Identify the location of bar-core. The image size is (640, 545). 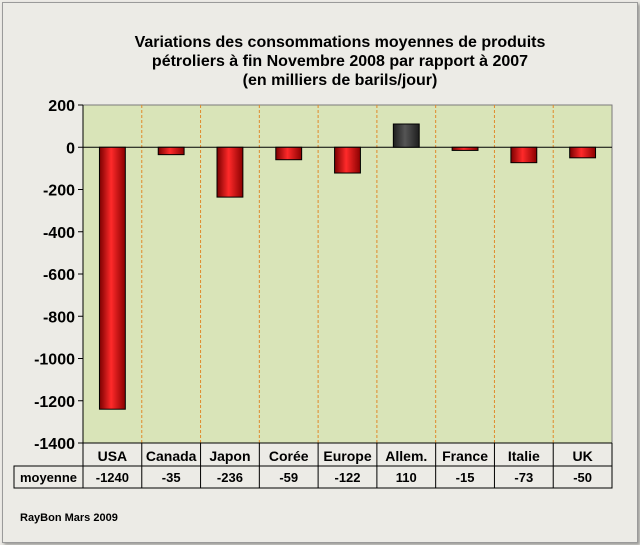
(289, 153).